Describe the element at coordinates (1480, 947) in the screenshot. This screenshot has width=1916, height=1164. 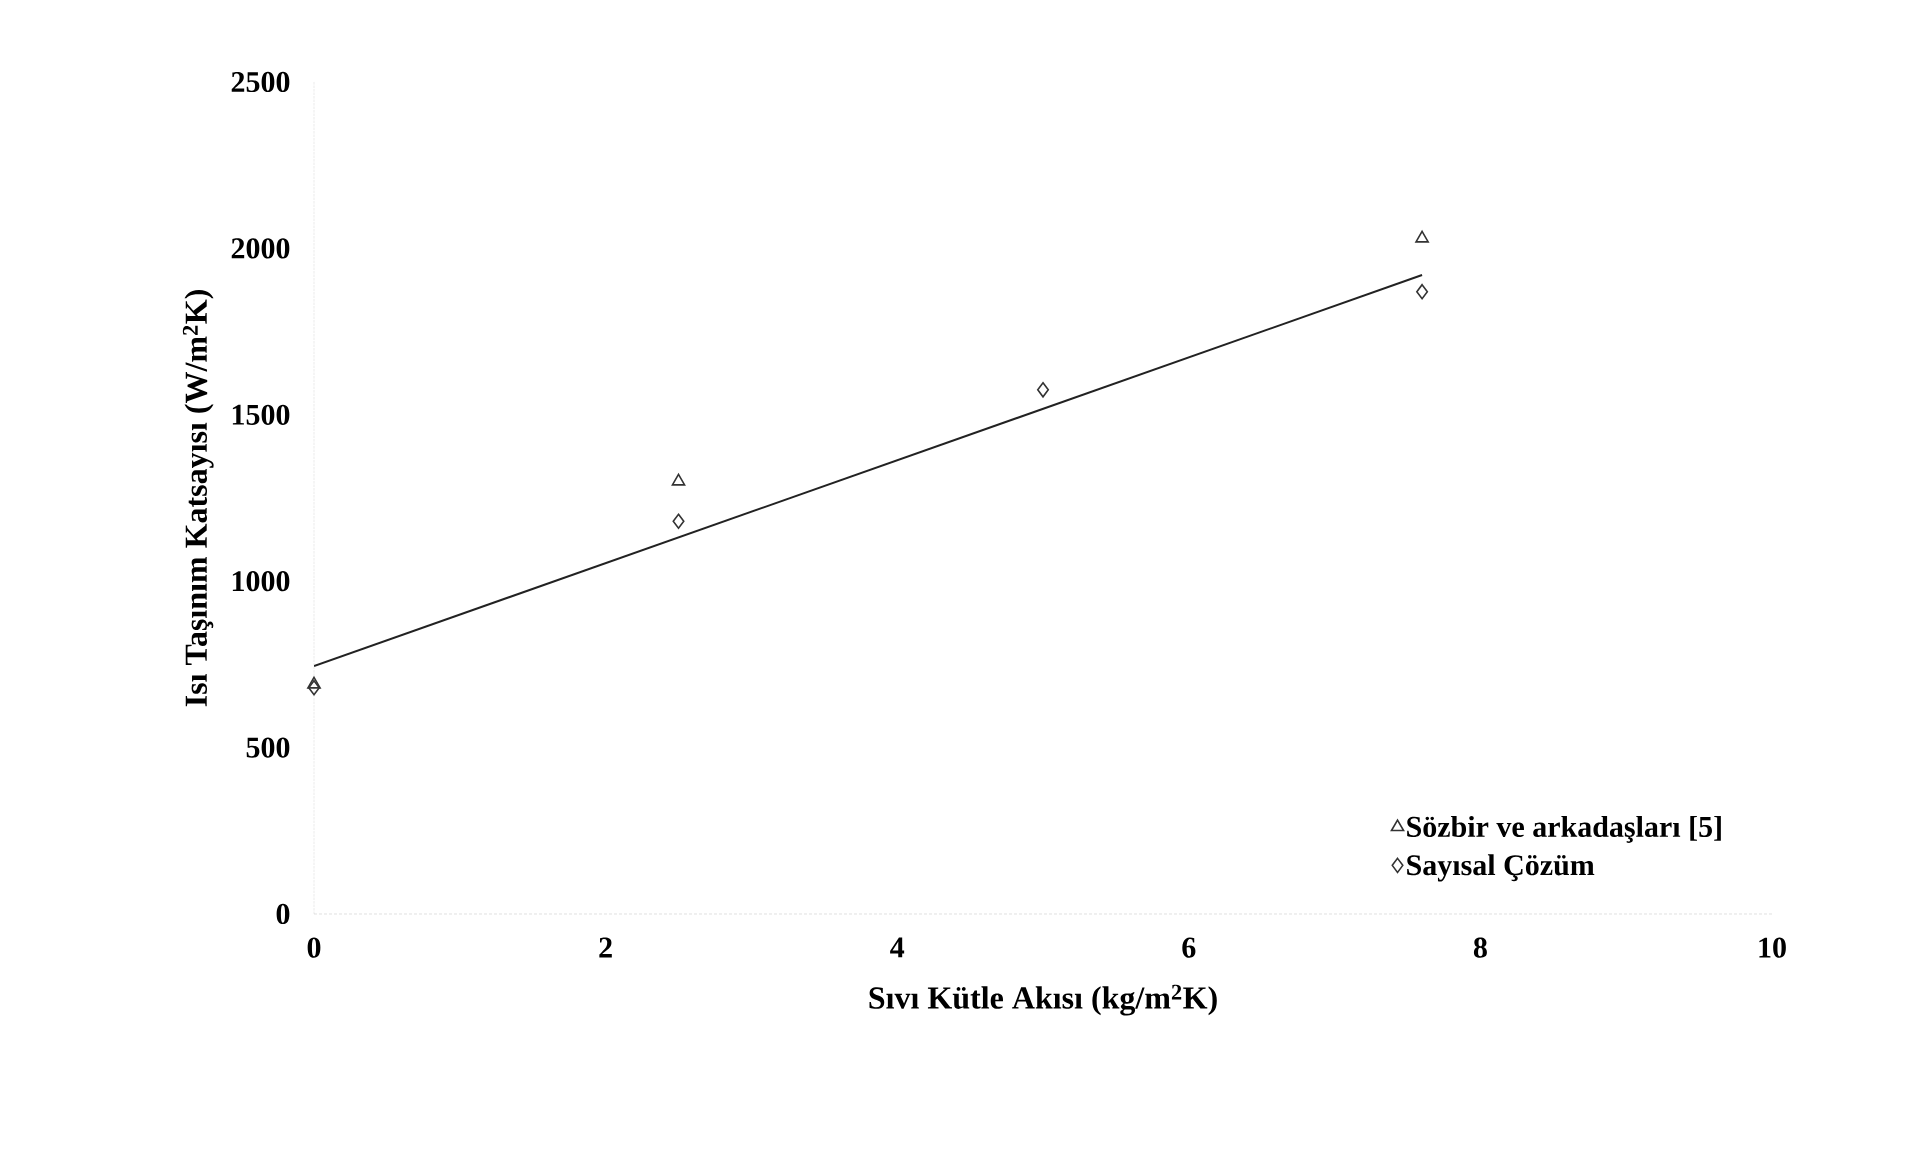
I see `x-tick-label: 8` at that location.